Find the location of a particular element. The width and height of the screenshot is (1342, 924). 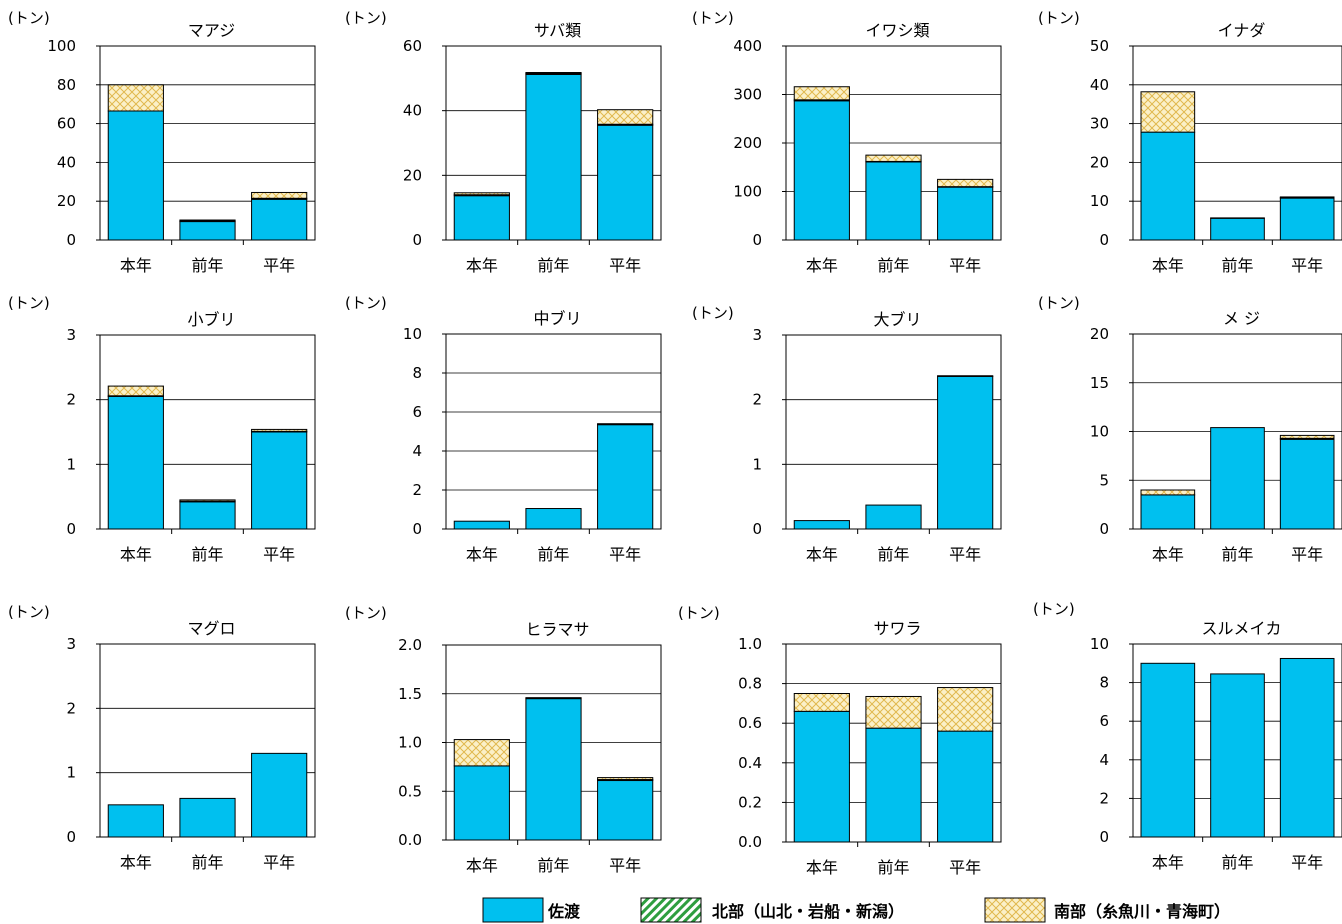

y-tick-label: 2.0 is located at coordinates (410, 645).